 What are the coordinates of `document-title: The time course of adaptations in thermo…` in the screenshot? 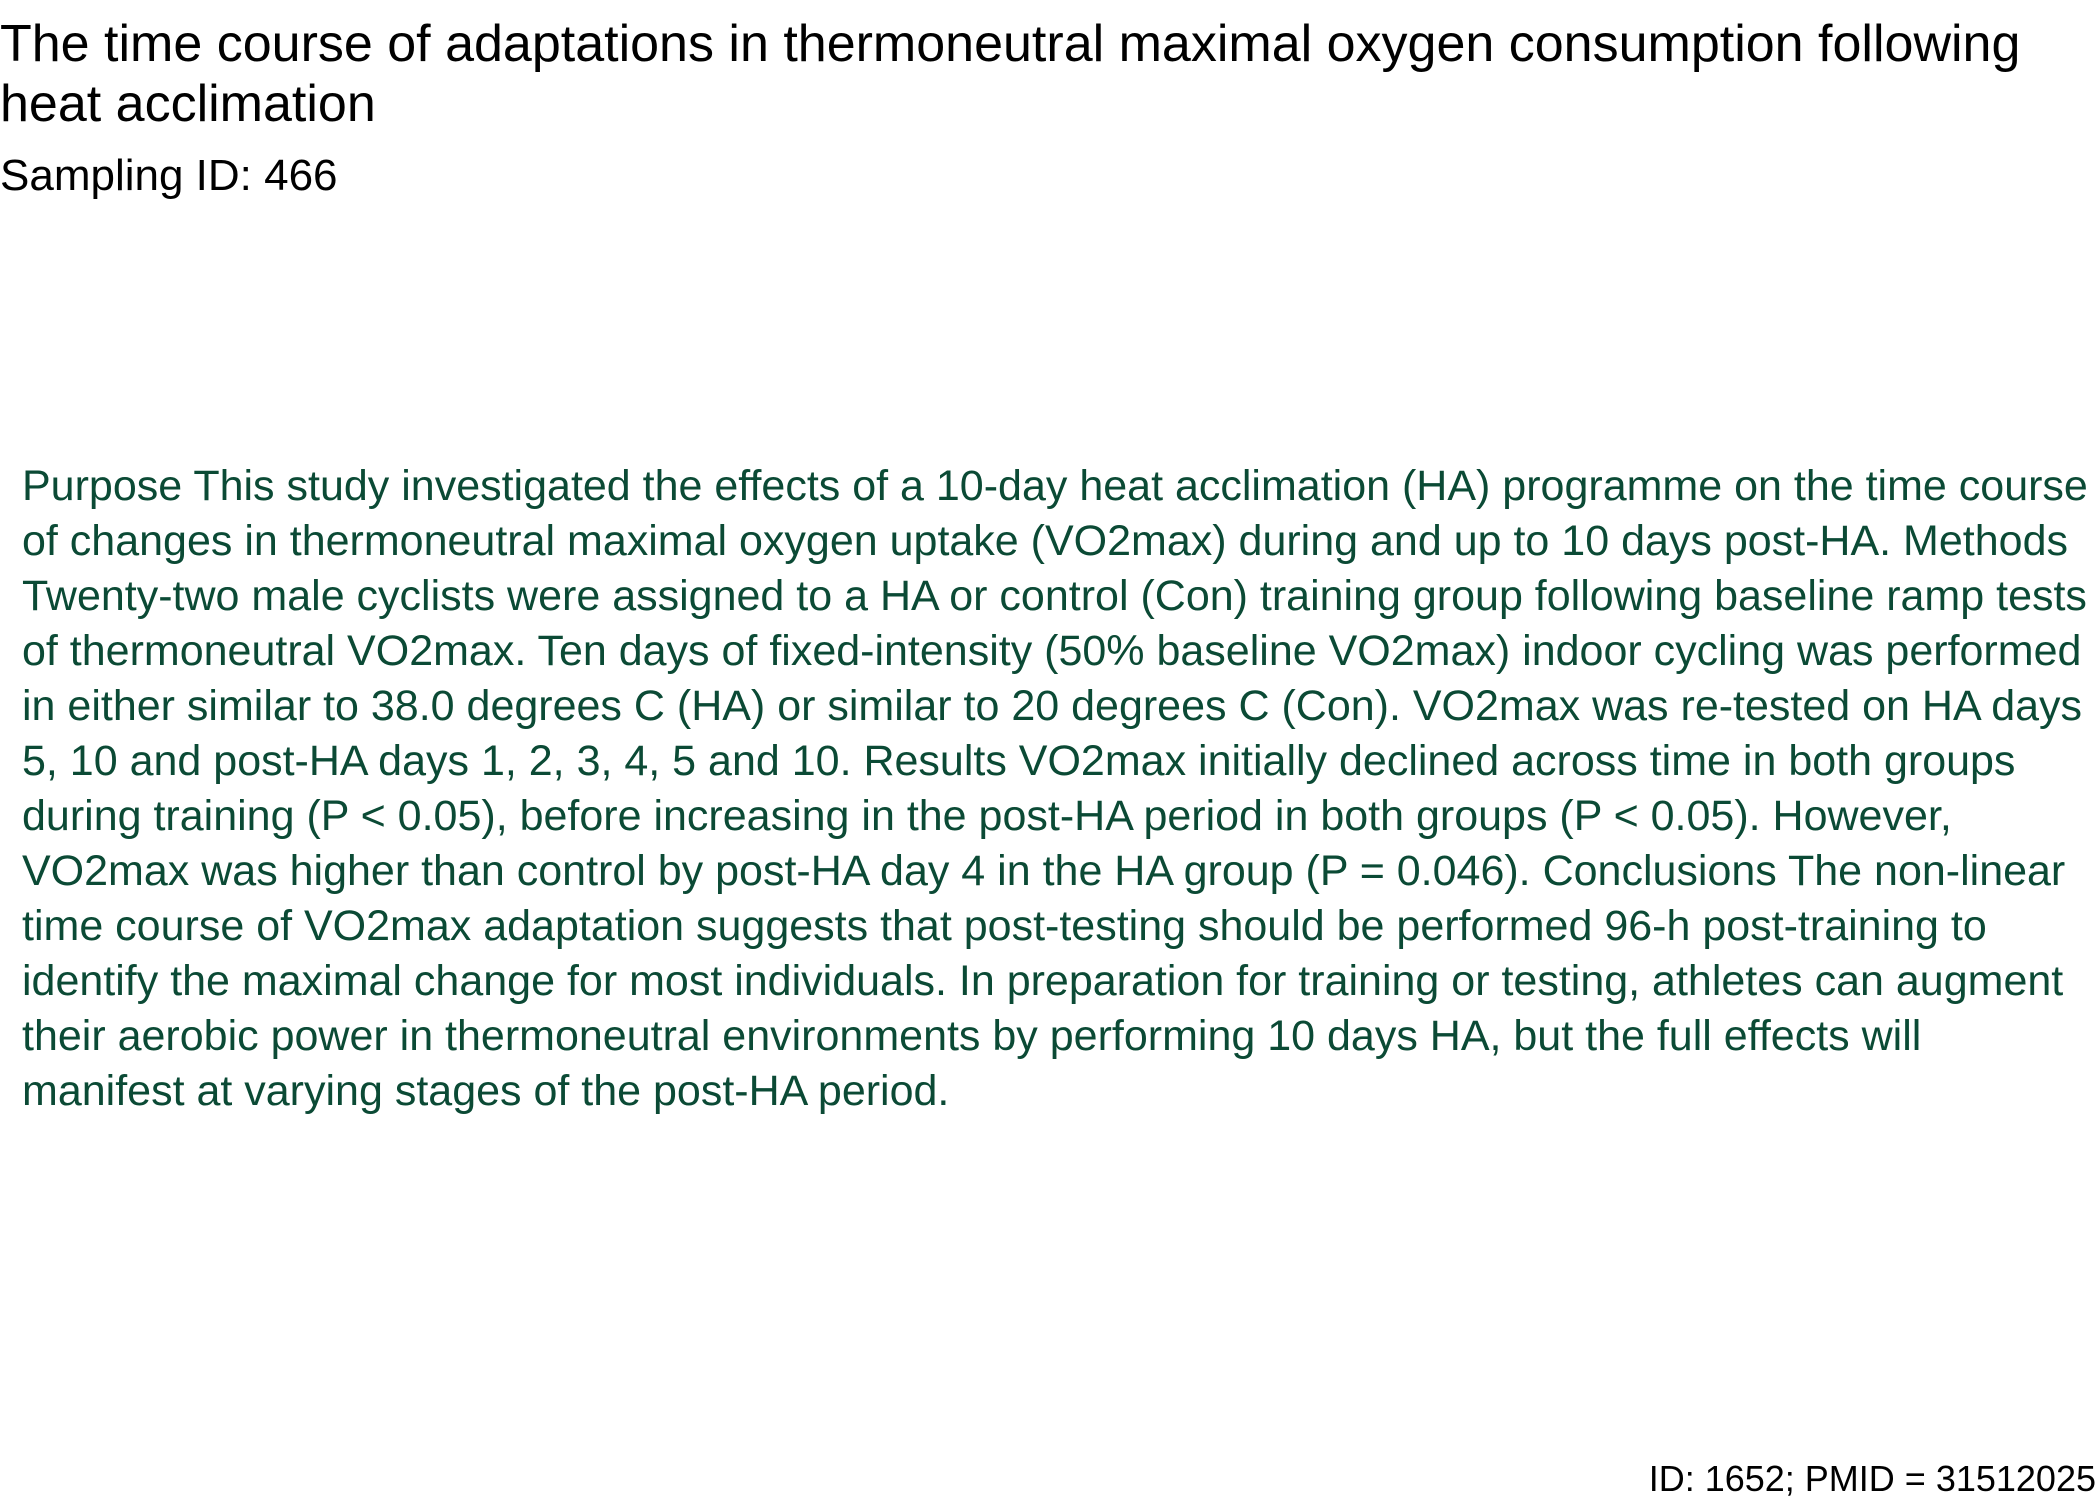 It's located at (1010, 74).